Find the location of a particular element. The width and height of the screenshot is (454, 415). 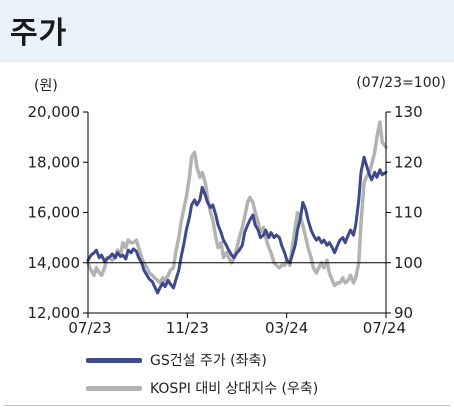

title-bar: 주가 is located at coordinates (227, 31).